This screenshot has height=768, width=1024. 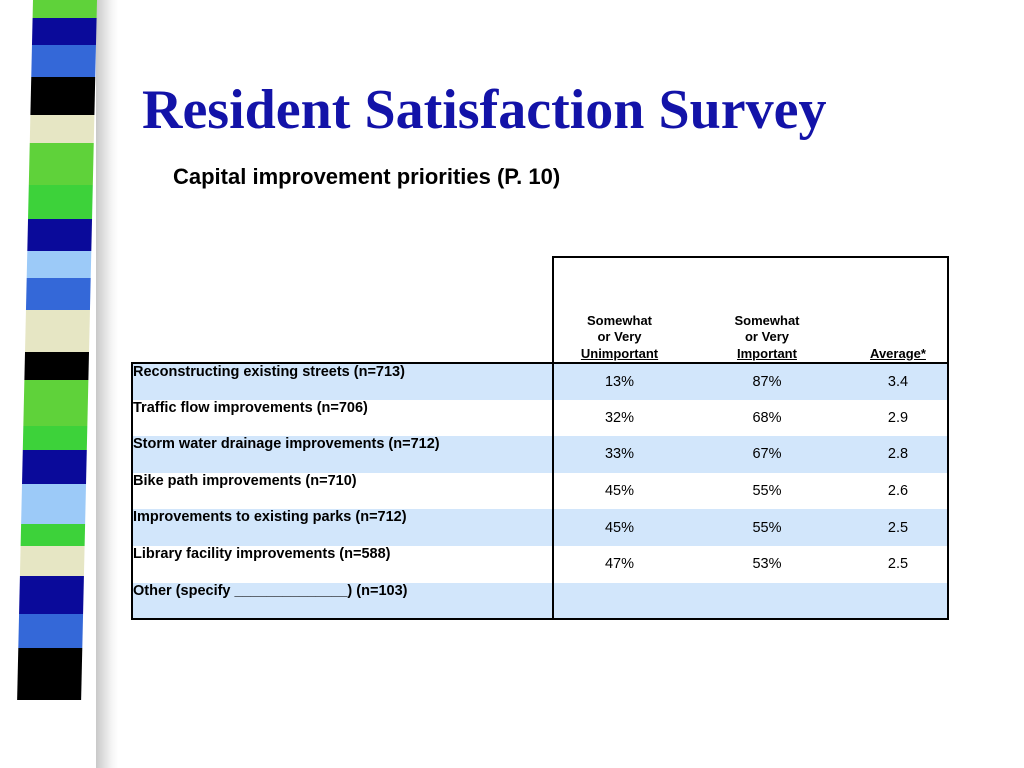 I want to click on row-important: 53%, so click(x=767, y=564).